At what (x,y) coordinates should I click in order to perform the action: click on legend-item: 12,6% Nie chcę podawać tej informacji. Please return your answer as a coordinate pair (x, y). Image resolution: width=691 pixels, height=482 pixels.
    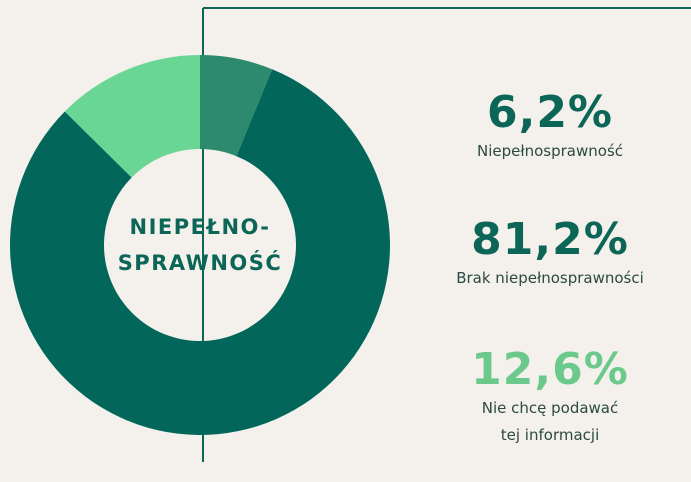
    Looking at the image, I should click on (550, 397).